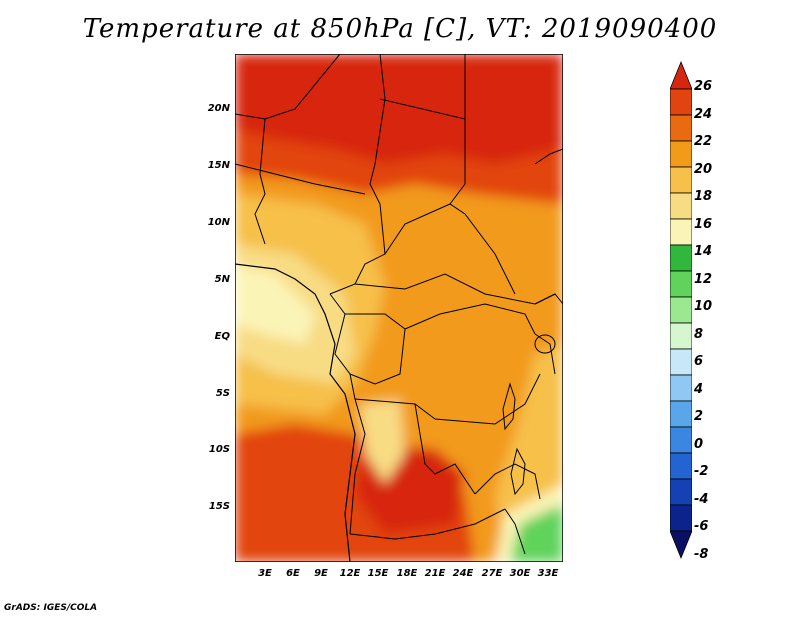 This screenshot has width=800, height=618. What do you see at coordinates (545, 344) in the screenshot?
I see `lake-victoria` at bounding box center [545, 344].